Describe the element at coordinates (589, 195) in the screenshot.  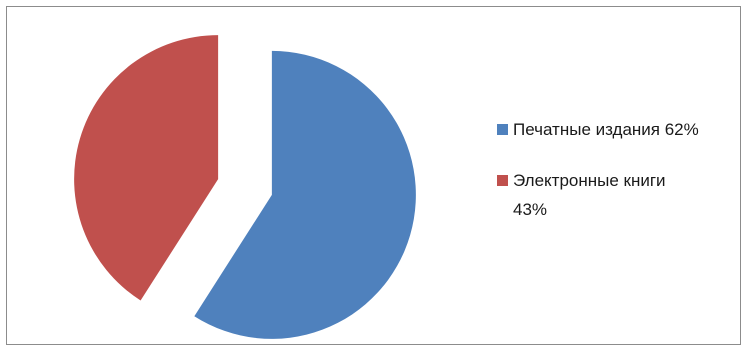
I see `legend-label-ebooks: Электронные книги 43%` at that location.